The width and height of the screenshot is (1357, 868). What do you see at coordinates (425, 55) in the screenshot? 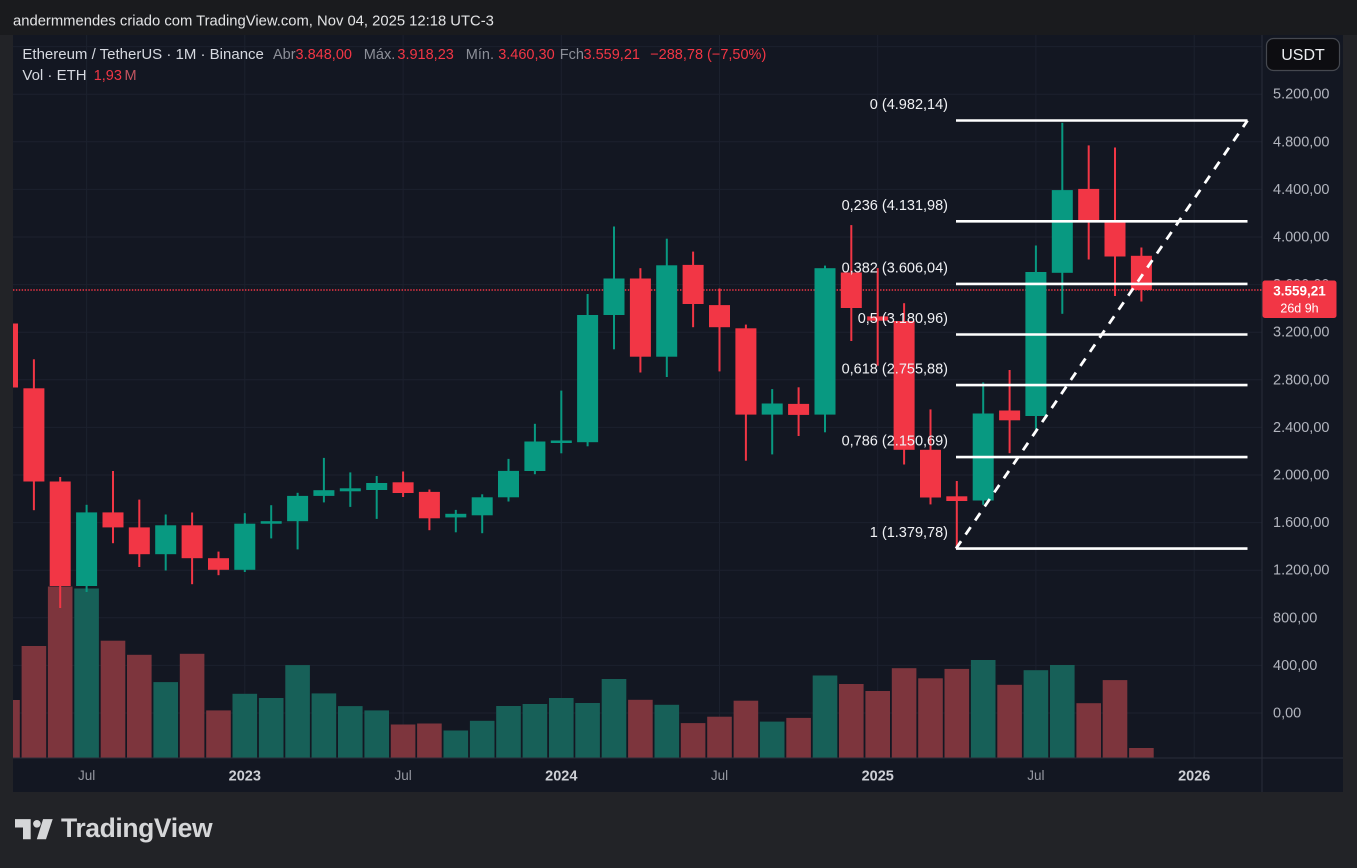
I see `svg-text: 3.918,23` at bounding box center [425, 55].